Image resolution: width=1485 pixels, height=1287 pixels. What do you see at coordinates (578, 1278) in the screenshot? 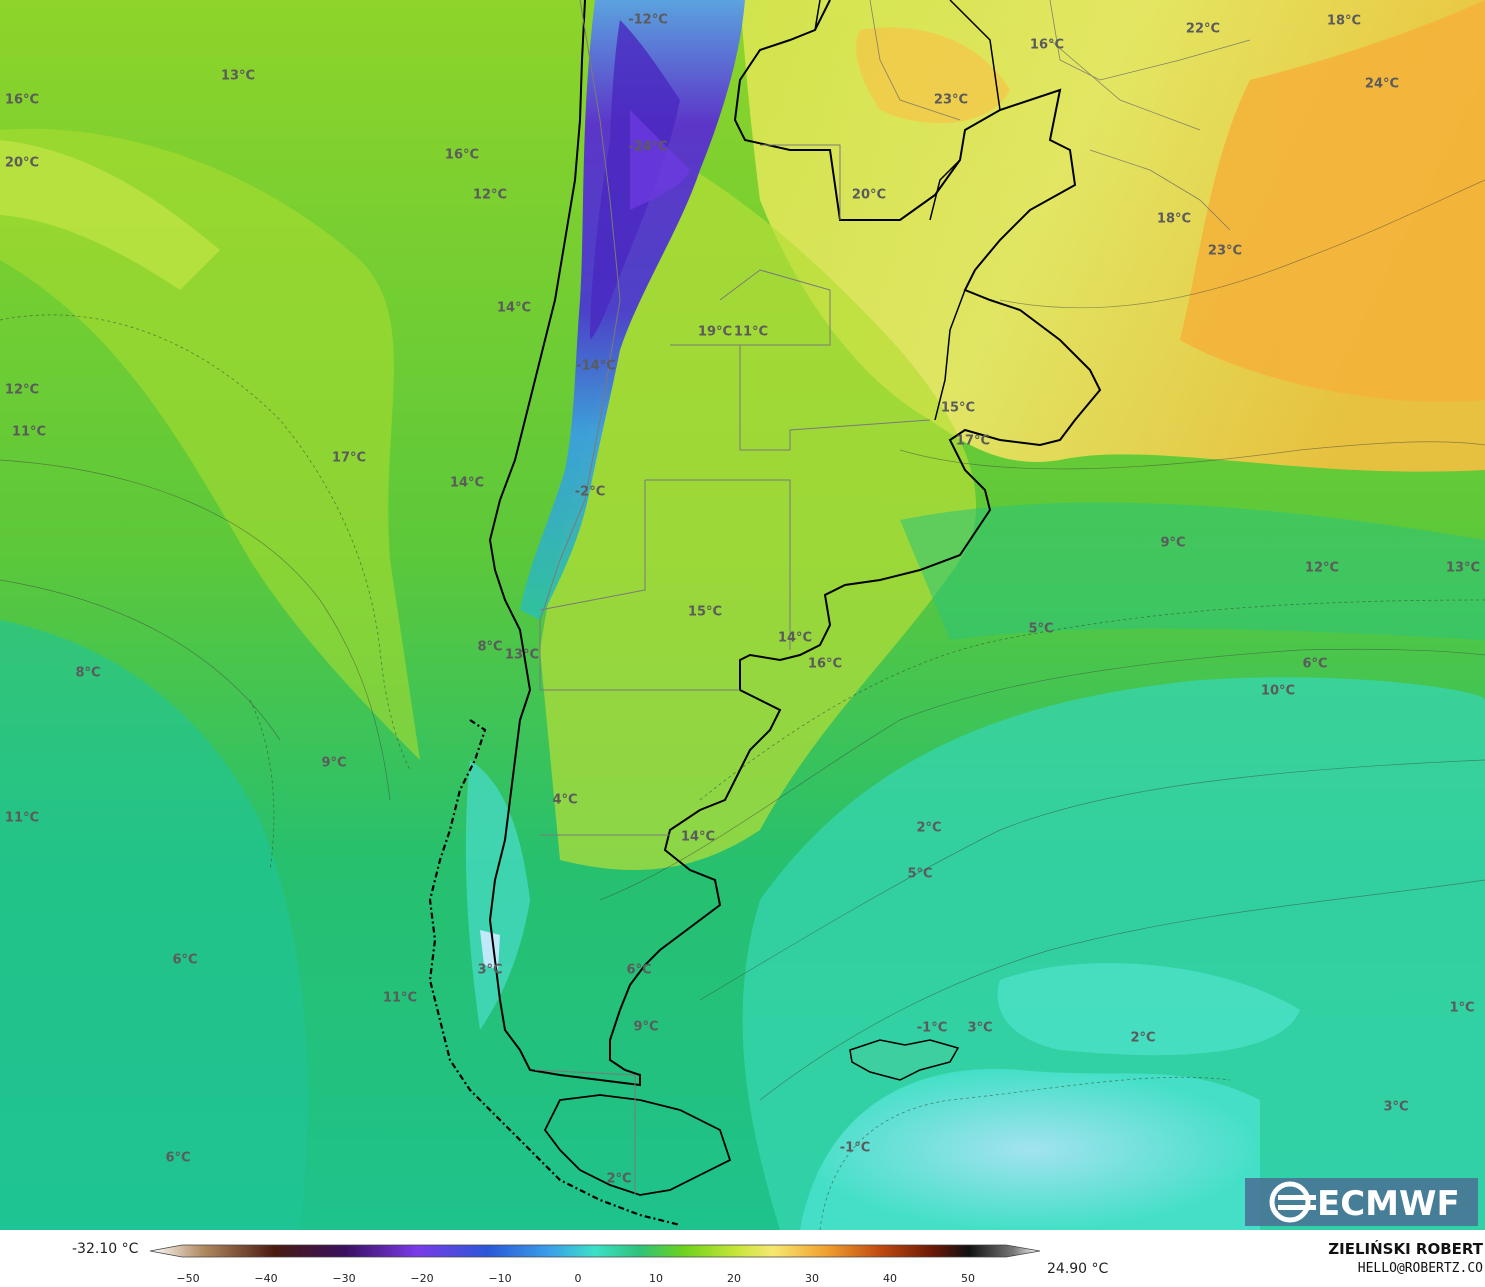
I see `colorbar-tick-label: 0` at bounding box center [578, 1278].